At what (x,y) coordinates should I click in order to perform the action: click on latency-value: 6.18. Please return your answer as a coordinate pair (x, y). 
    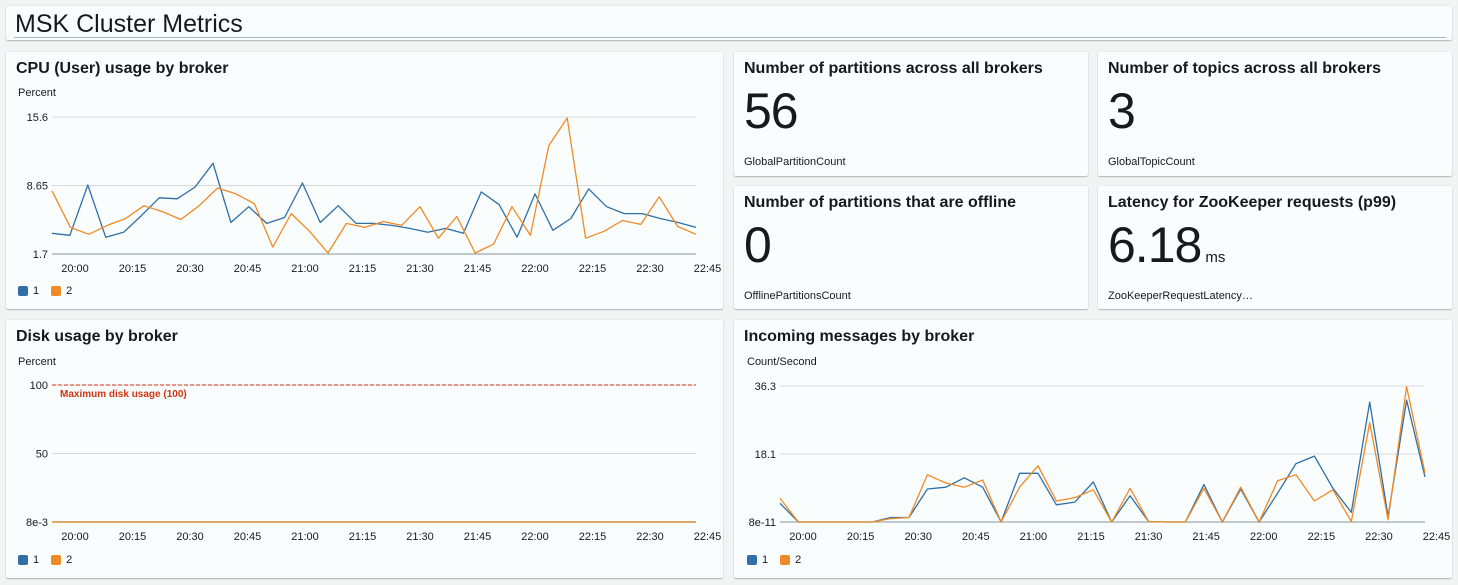
    Looking at the image, I should click on (1155, 245).